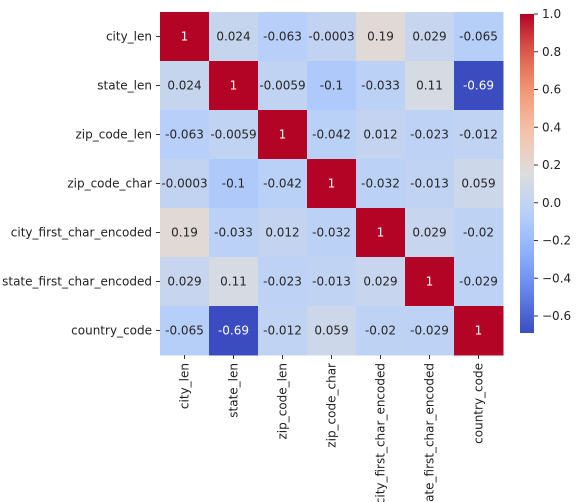 The image size is (586, 502). I want to click on x-tick-label: state_len, so click(234, 390).